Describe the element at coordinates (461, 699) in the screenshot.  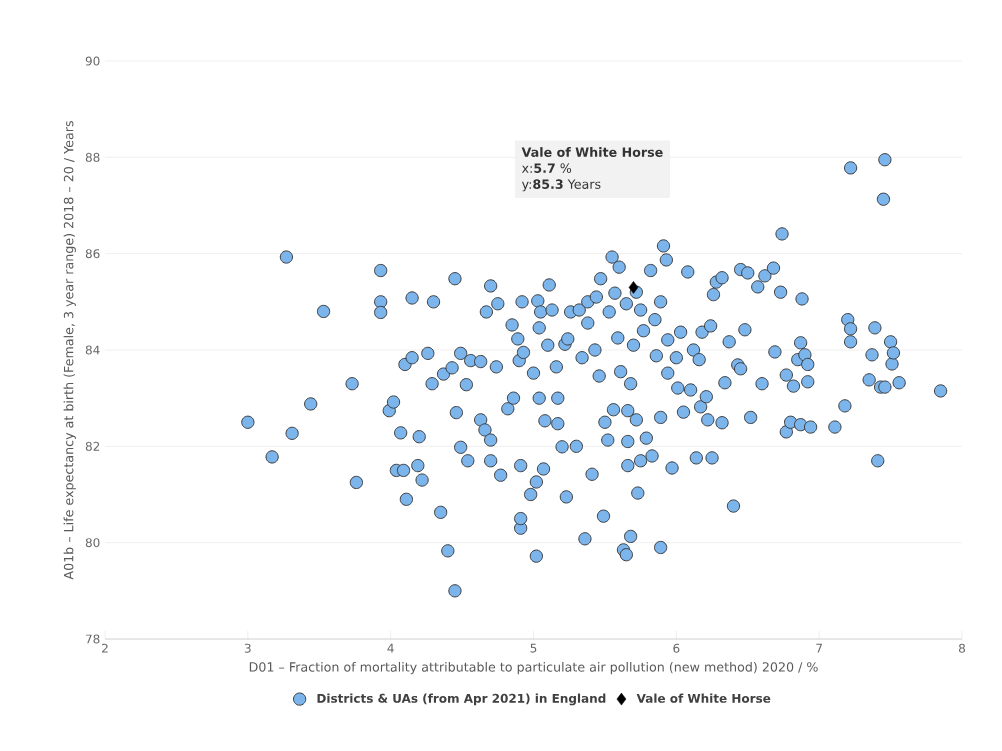
I see `legend-label: Districts & UAs (from Apr 2021) in England` at that location.